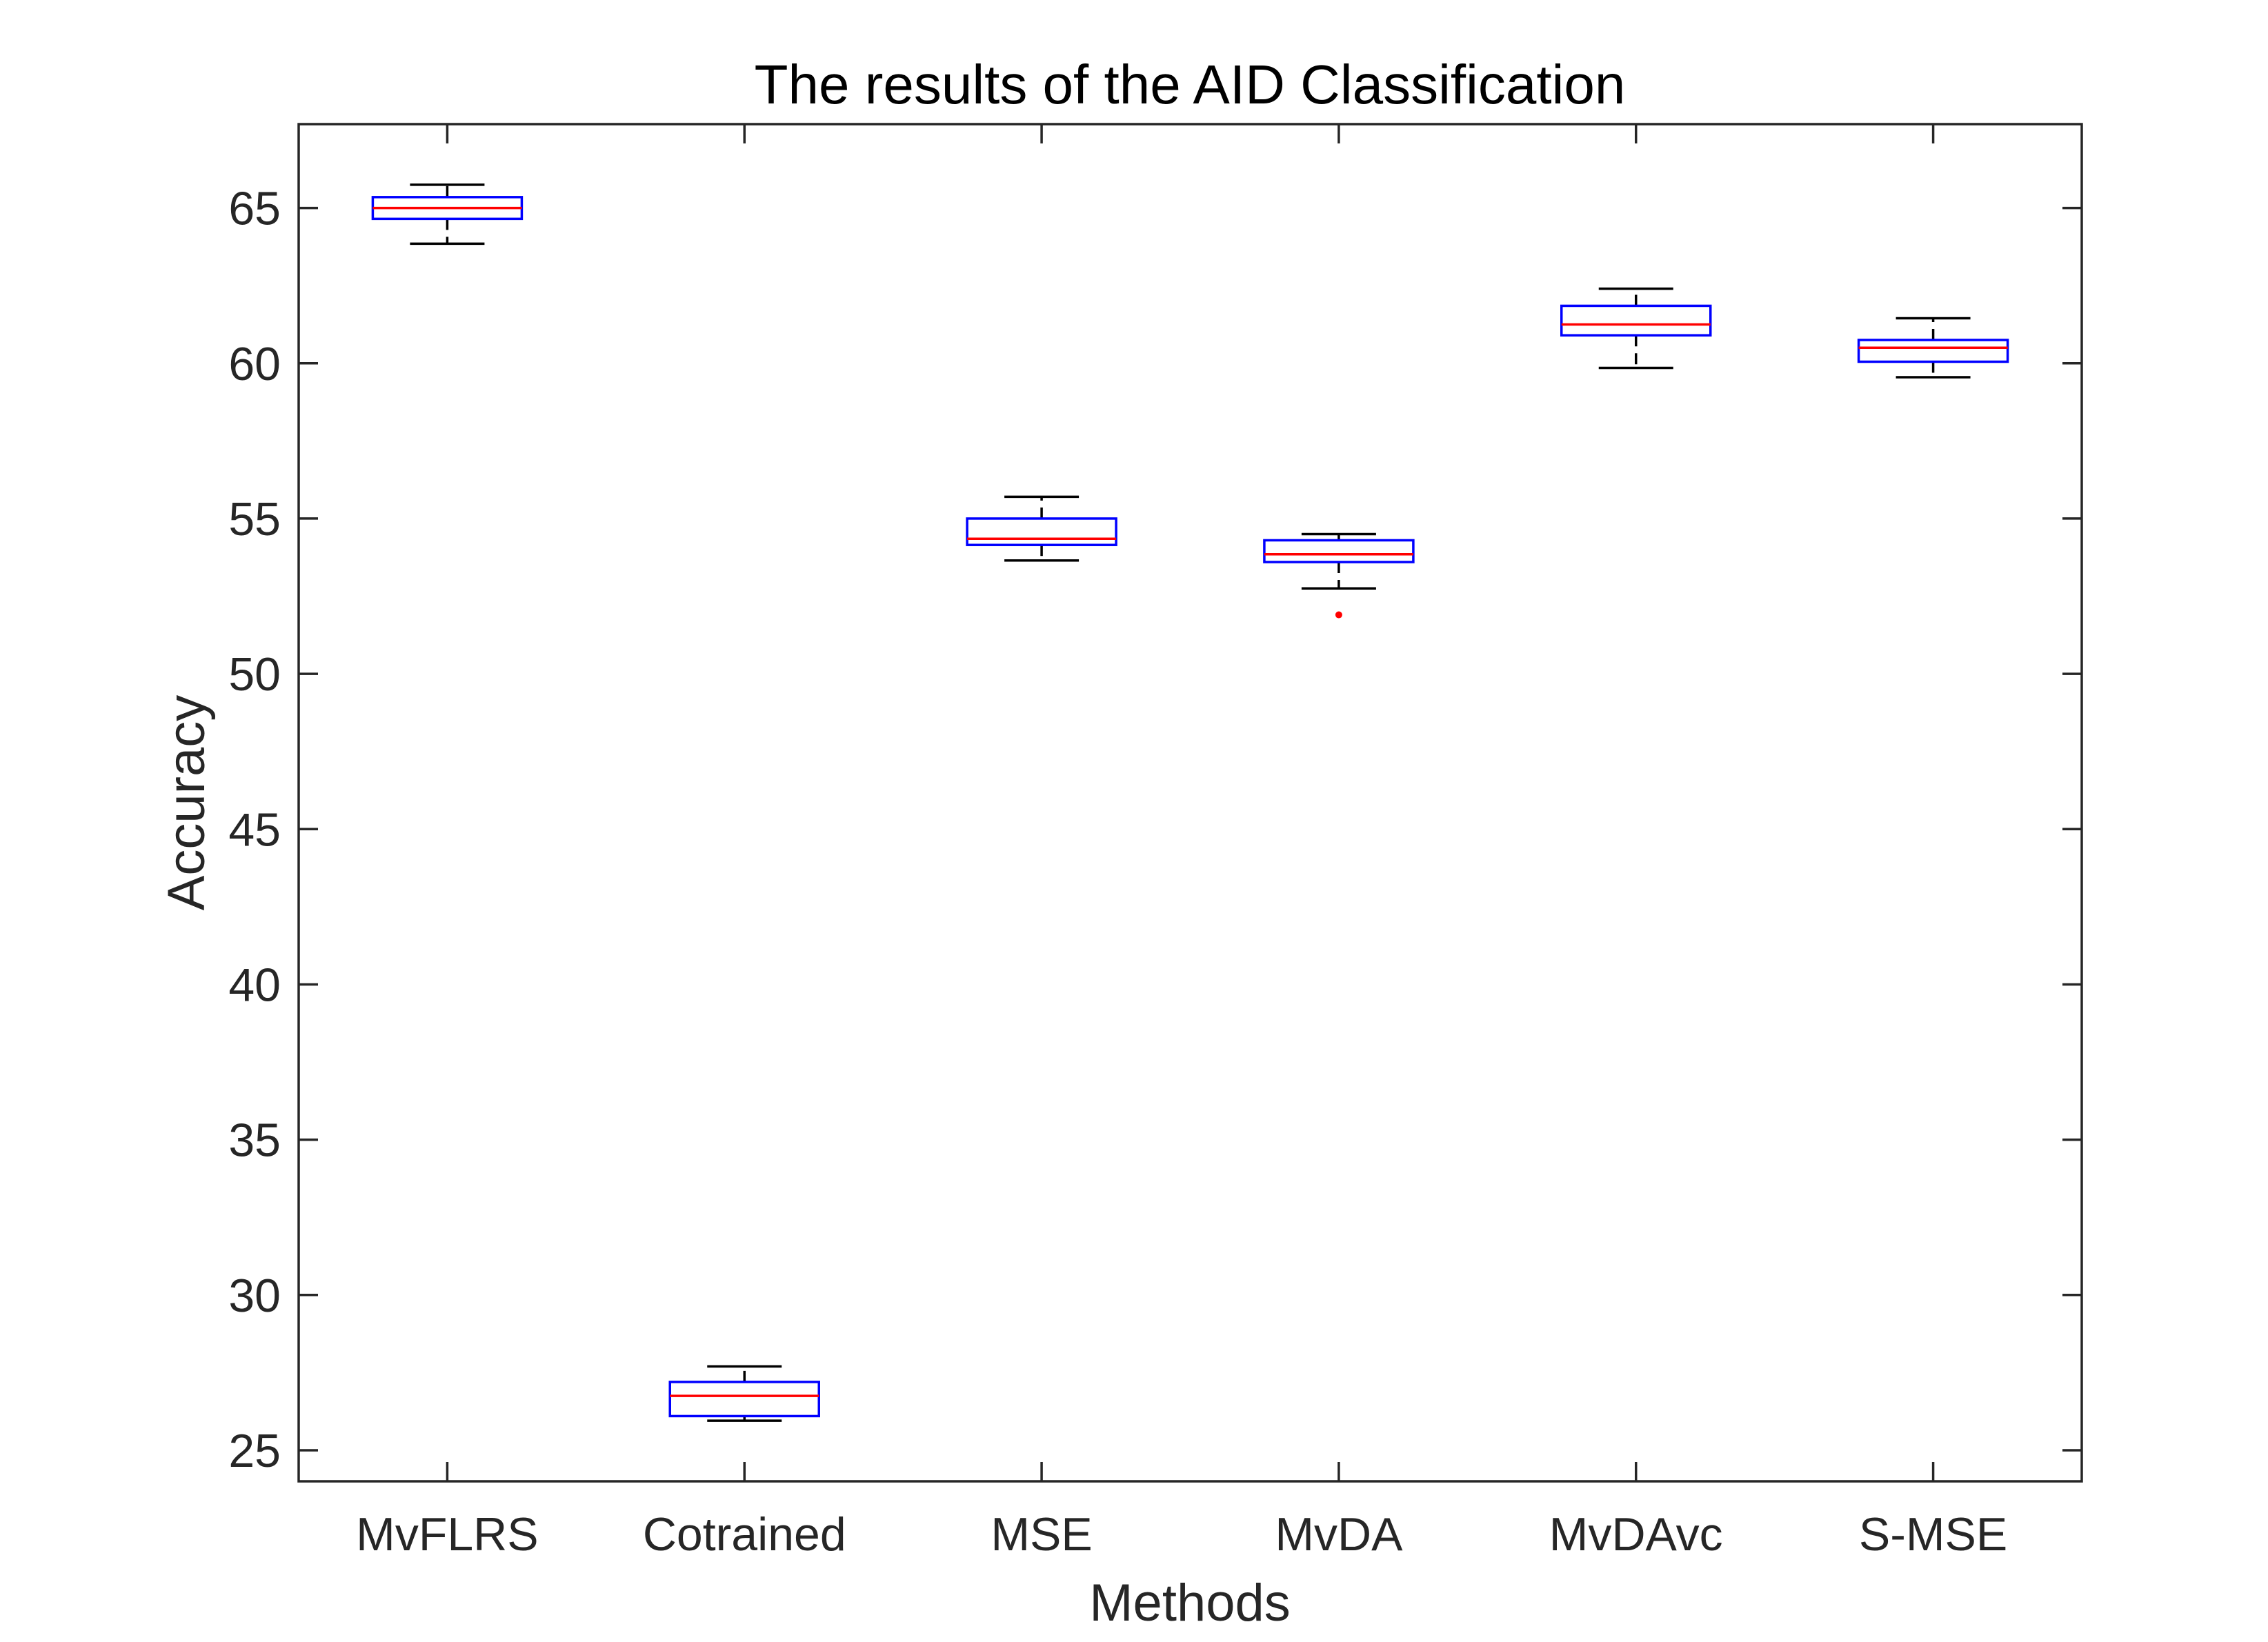 This screenshot has height=1642, width=2268. Describe the element at coordinates (254, 985) in the screenshot. I see `y-tick-label: 40` at that location.